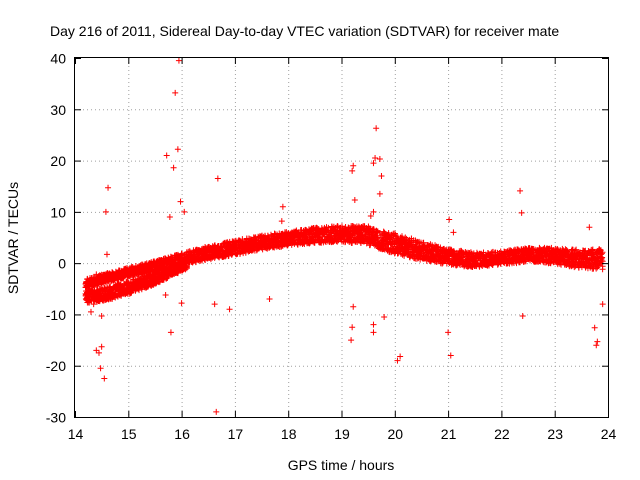  I want to click on x-tick-label: 20, so click(396, 434).